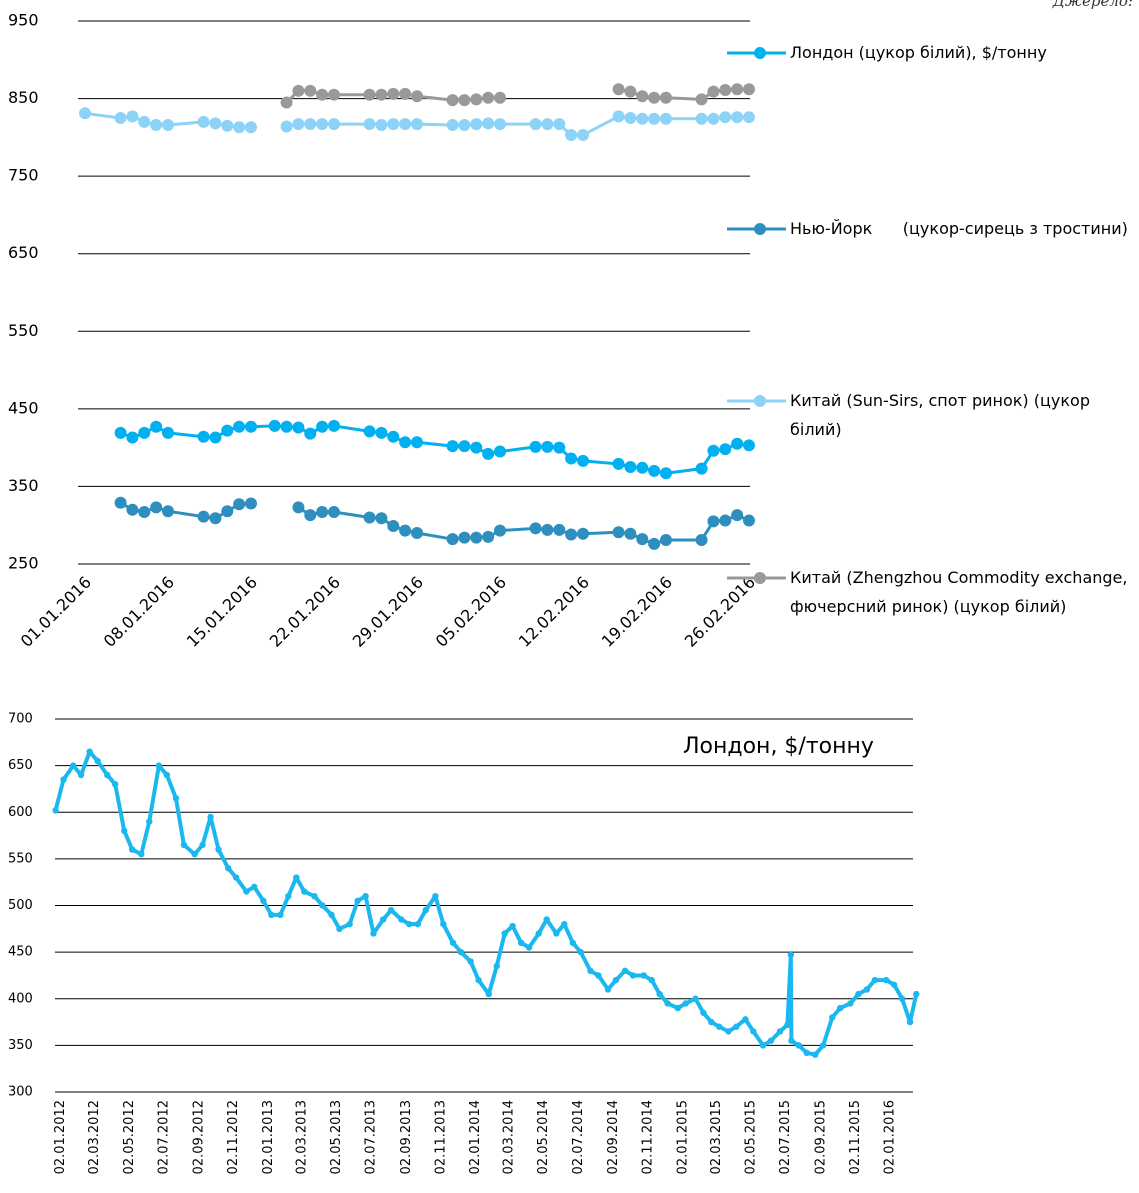 Image resolution: width=1139 pixels, height=1193 pixels. What do you see at coordinates (475, 1137) in the screenshot?
I see `x-tick-label: 02.01.2014` at bounding box center [475, 1137].